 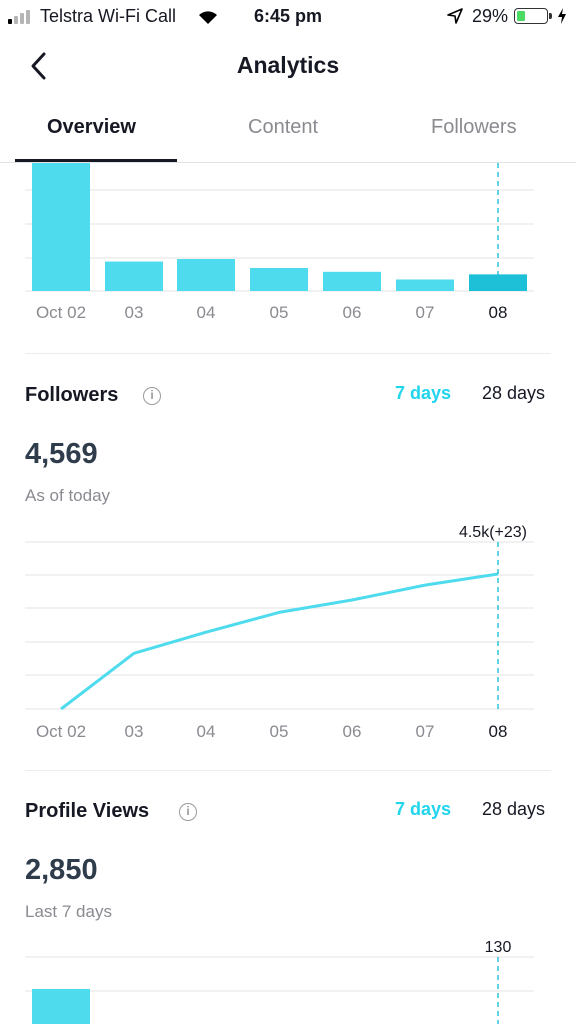 What do you see at coordinates (87, 811) in the screenshot?
I see `profile-views-title: Profile Views` at bounding box center [87, 811].